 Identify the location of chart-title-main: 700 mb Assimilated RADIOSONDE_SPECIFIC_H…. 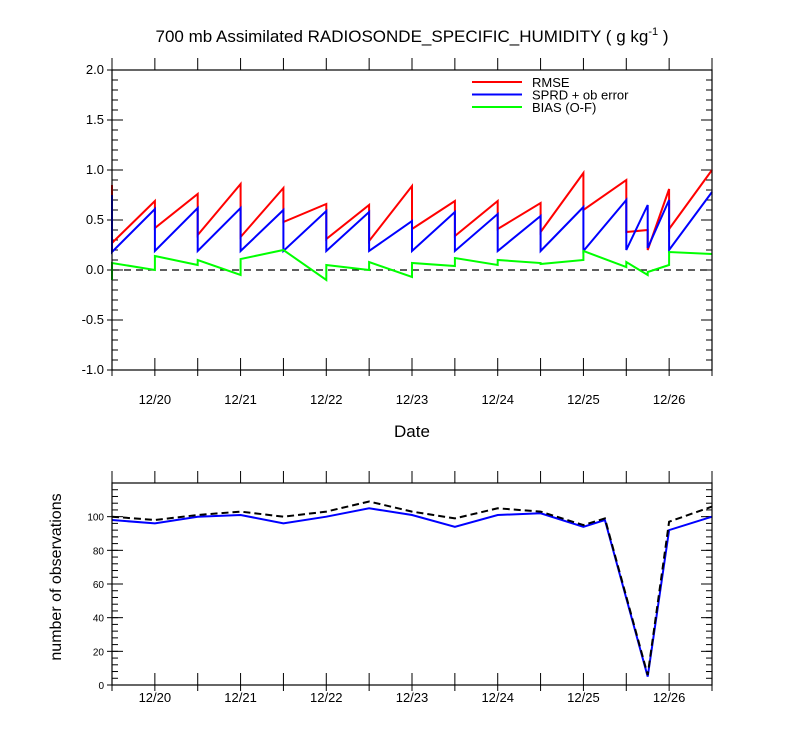
(402, 36).